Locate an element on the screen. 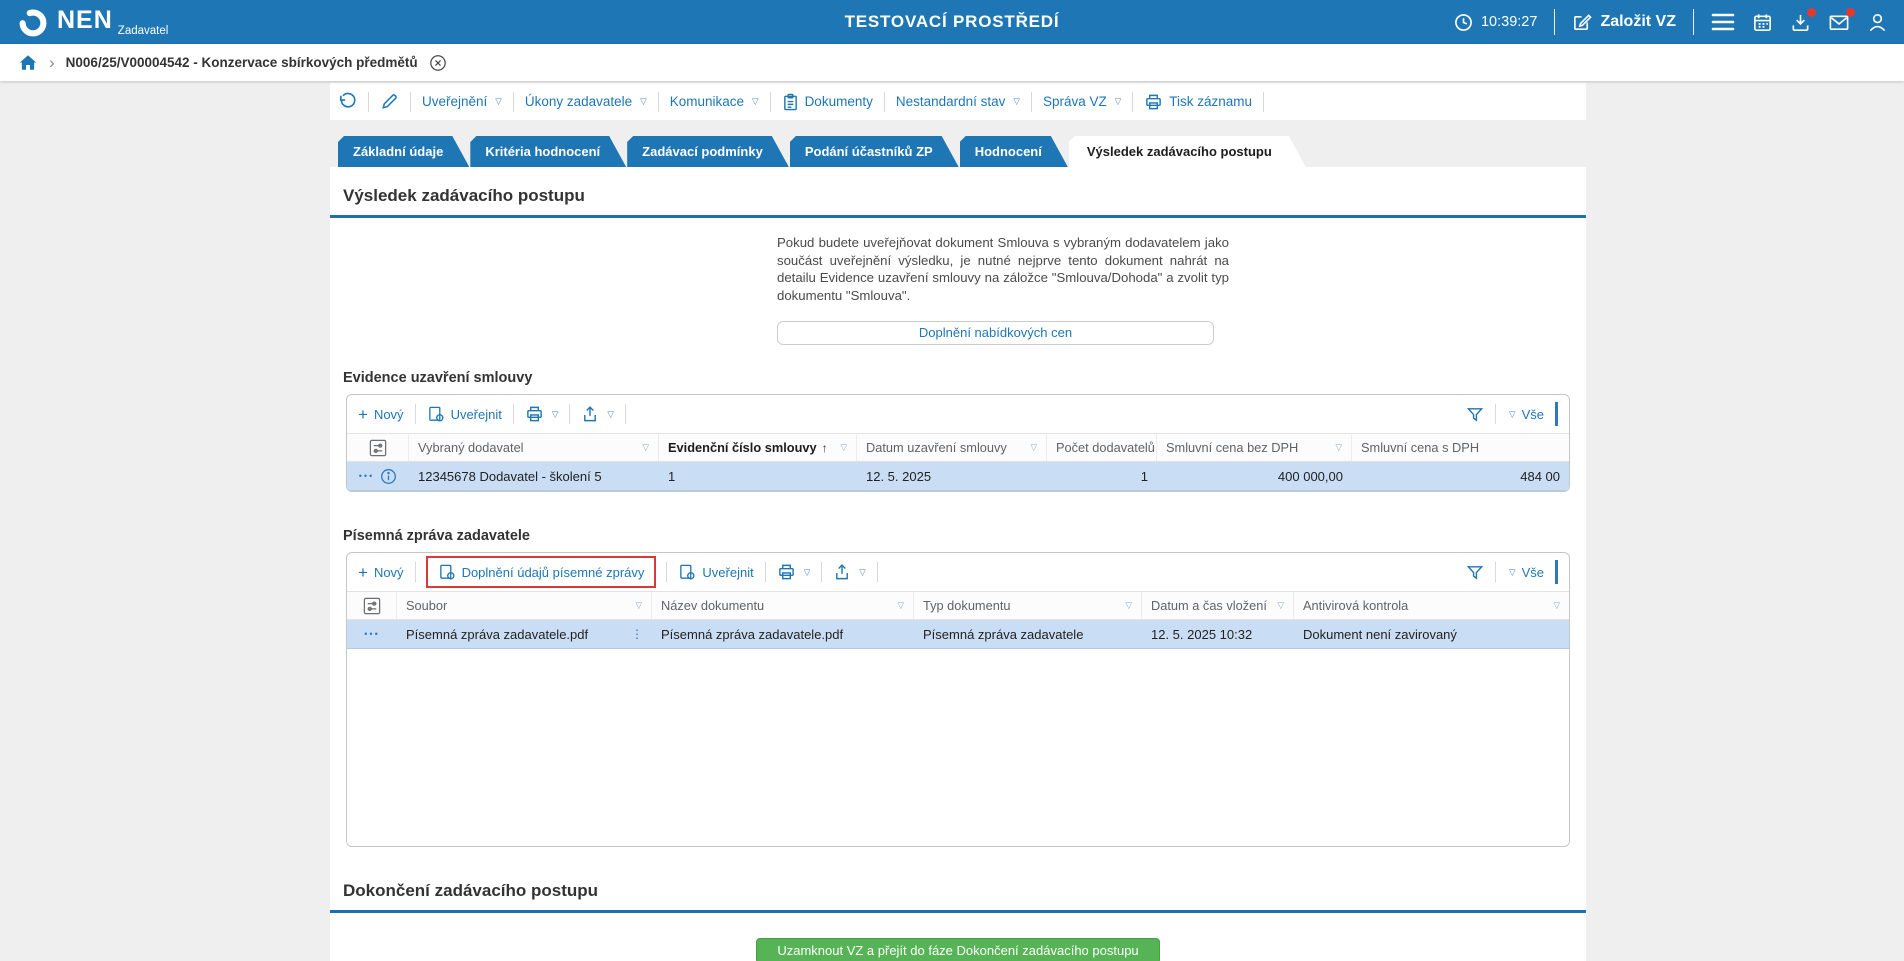 This screenshot has width=1904, height=961. supplement-prices-button: Doplnění nabídkových cen is located at coordinates (995, 333).